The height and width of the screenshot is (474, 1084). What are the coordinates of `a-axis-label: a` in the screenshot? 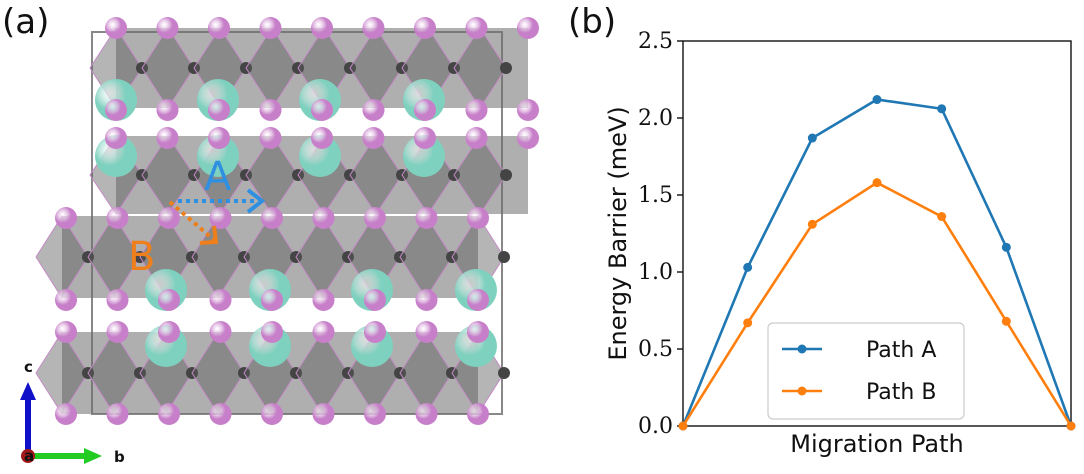 It's located at (29, 456).